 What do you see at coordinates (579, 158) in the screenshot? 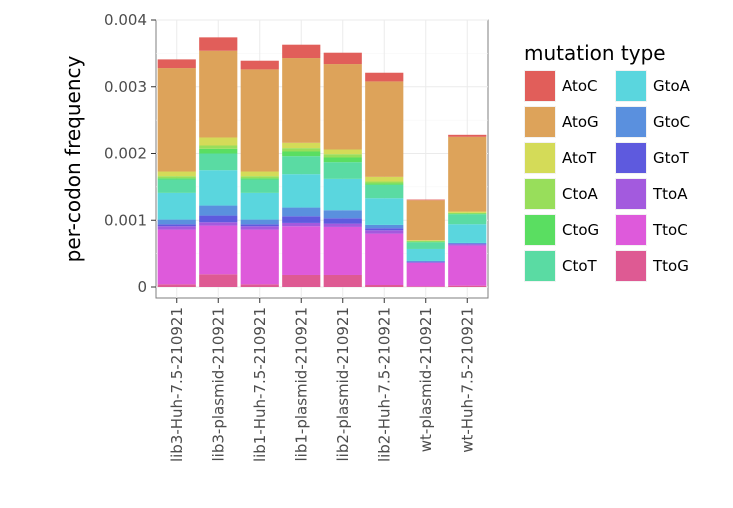
I see `legend-label: AtoT` at bounding box center [579, 158].